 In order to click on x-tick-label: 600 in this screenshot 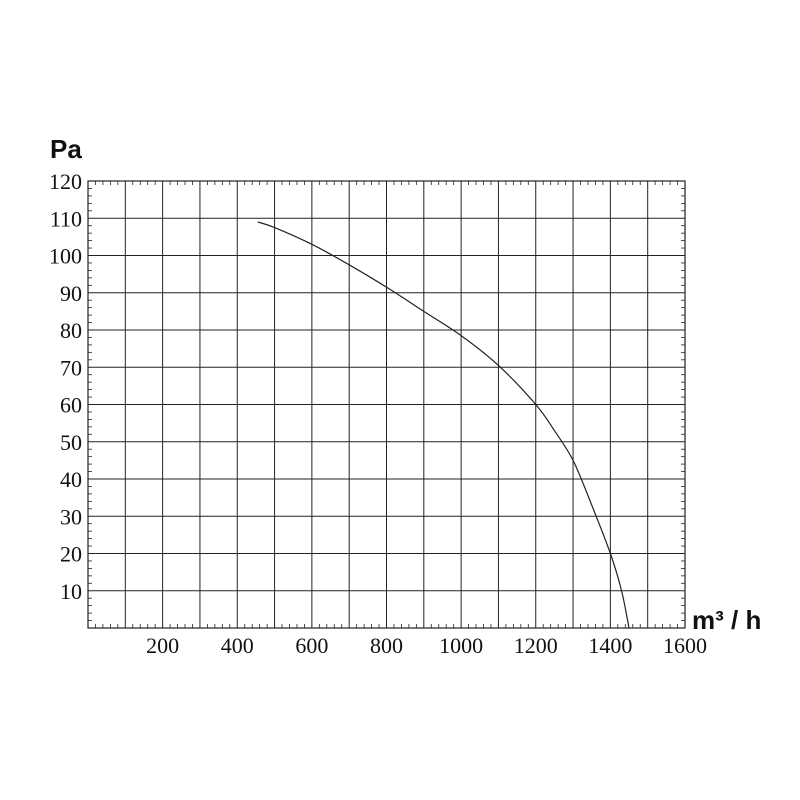, I will do `click(311, 645)`.